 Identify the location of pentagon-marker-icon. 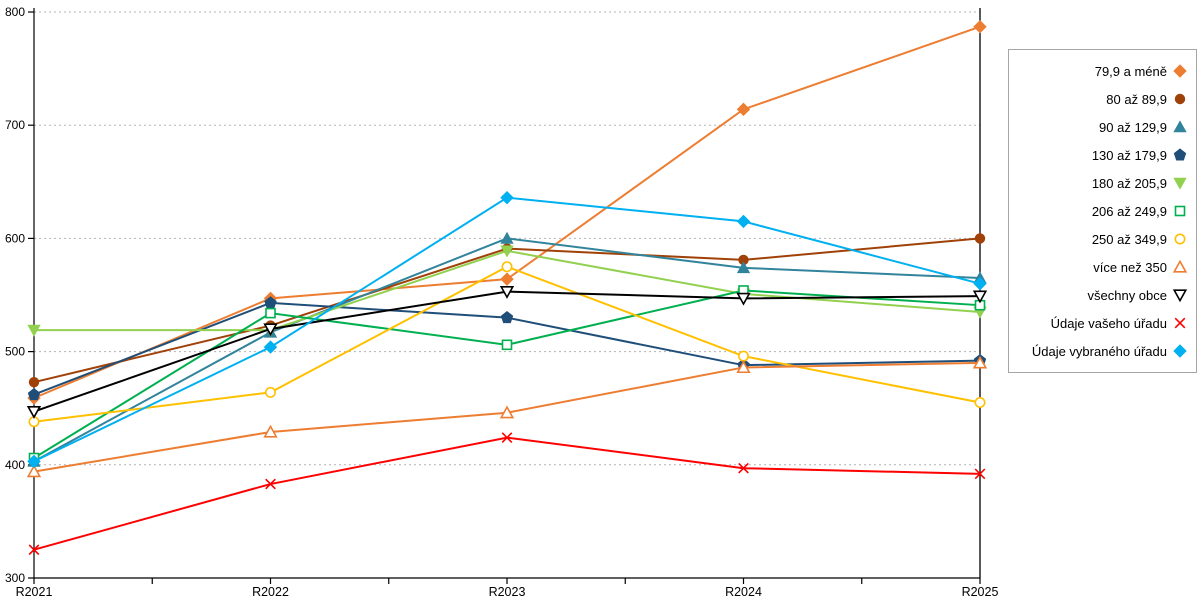
(1180, 154).